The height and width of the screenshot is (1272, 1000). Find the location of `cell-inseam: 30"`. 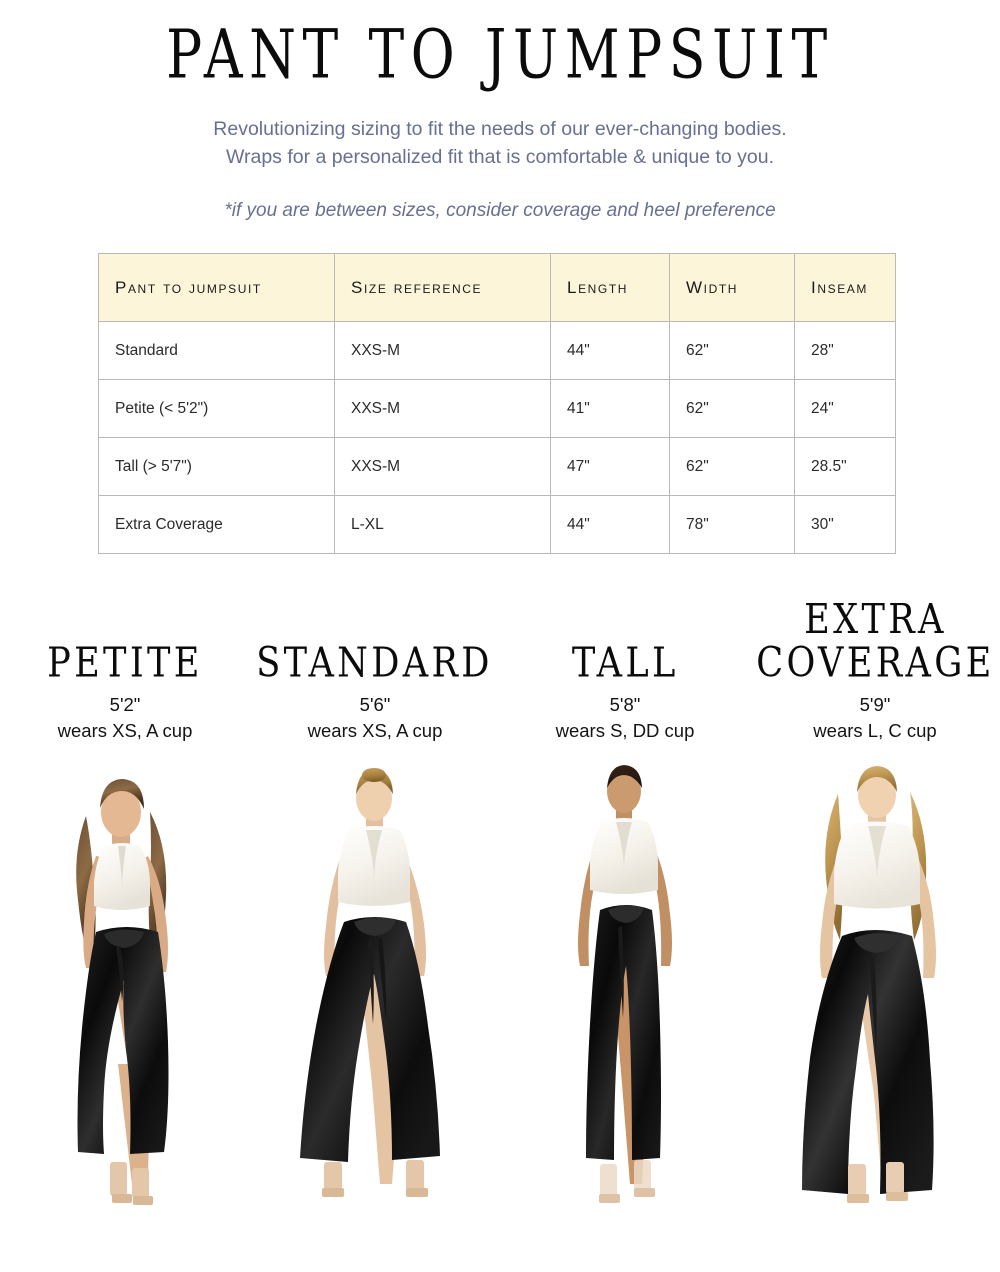

cell-inseam: 30" is located at coordinates (845, 524).